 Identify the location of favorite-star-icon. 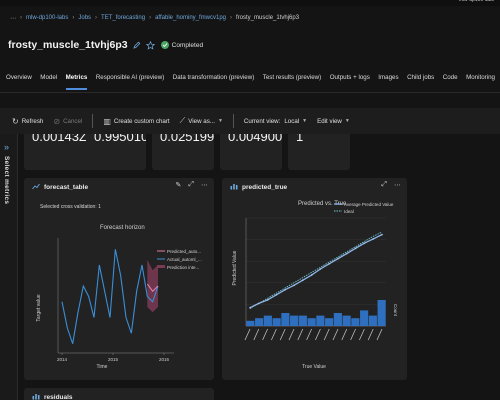
(151, 45).